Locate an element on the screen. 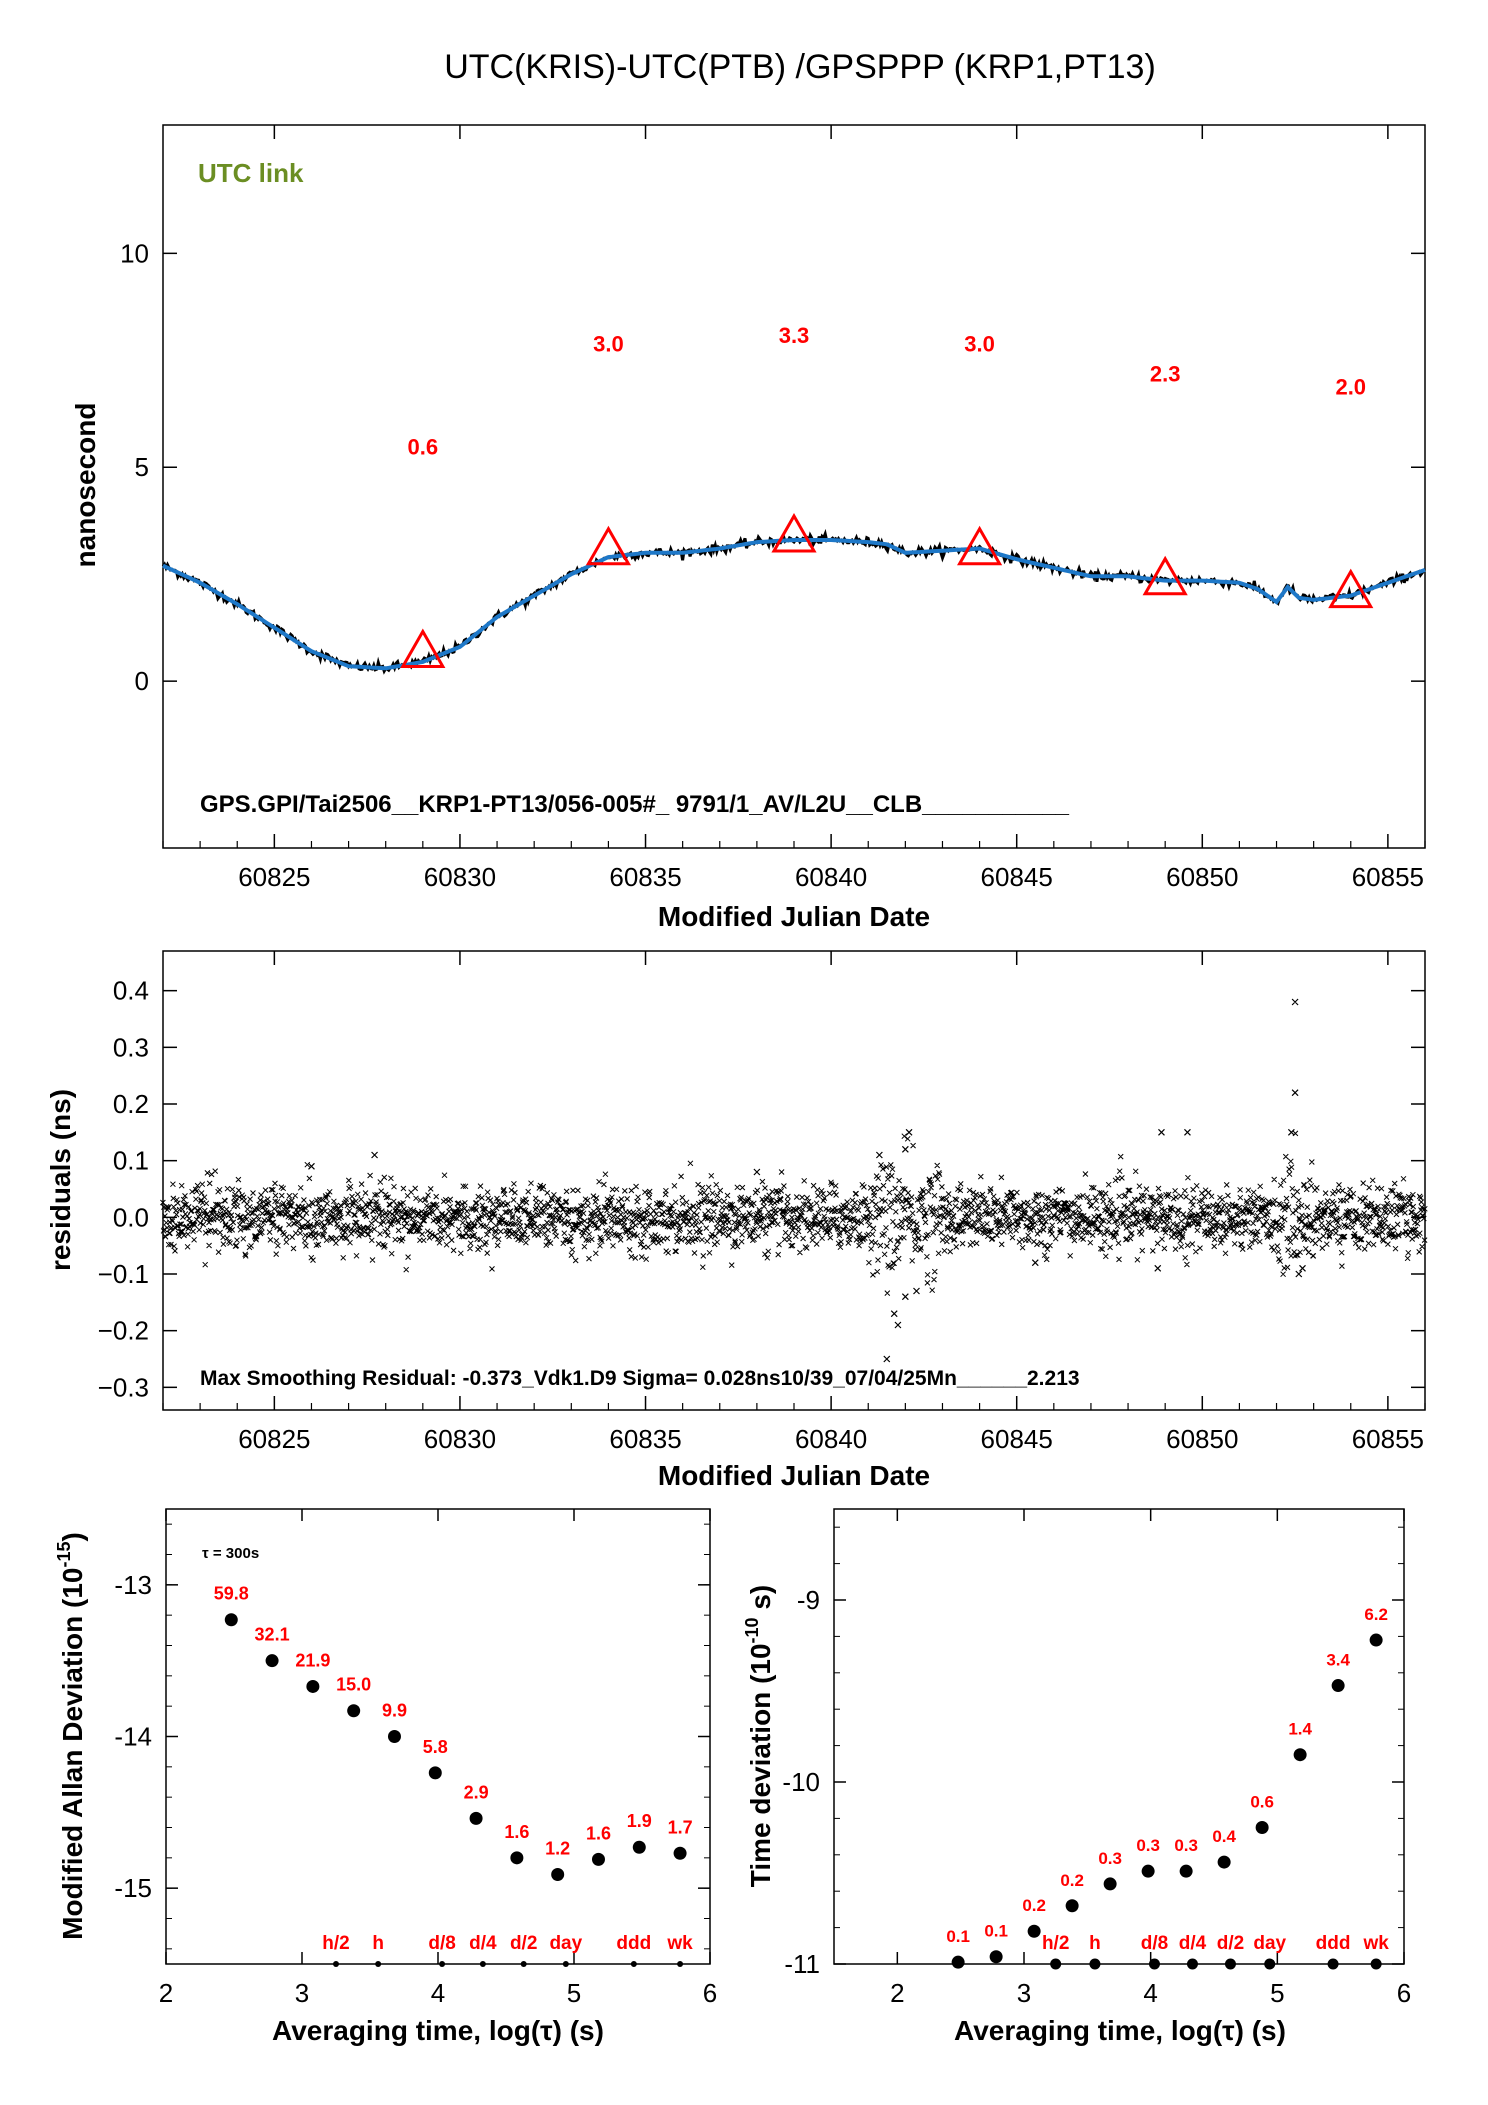 The height and width of the screenshot is (2105, 1488). tau-note: τ = 300s is located at coordinates (230, 1553).